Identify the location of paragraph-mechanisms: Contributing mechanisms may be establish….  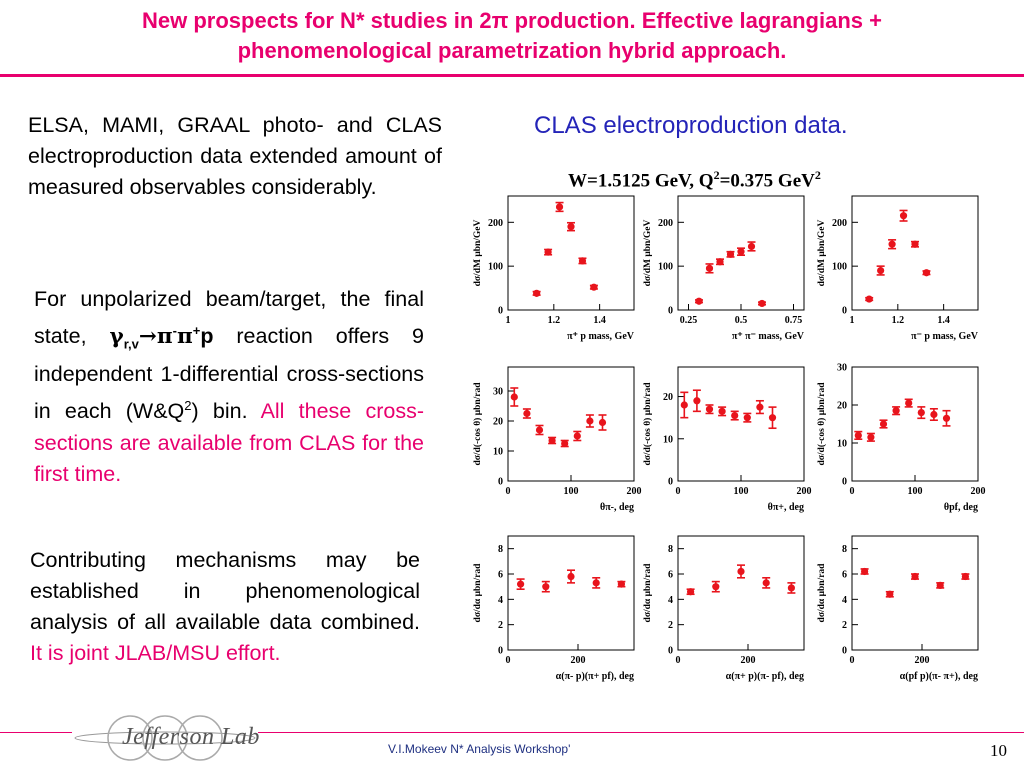
(225, 607).